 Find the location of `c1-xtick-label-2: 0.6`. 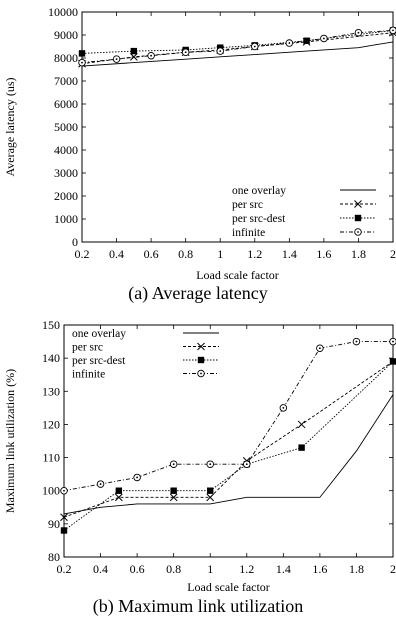

c1-xtick-label-2: 0.6 is located at coordinates (137, 569).